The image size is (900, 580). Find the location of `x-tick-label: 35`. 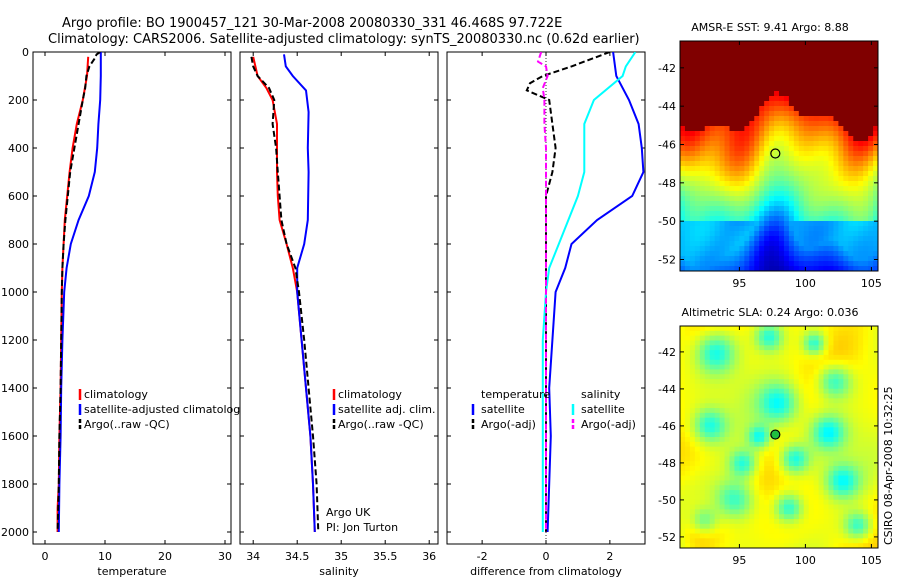

x-tick-label: 35 is located at coordinates (341, 556).